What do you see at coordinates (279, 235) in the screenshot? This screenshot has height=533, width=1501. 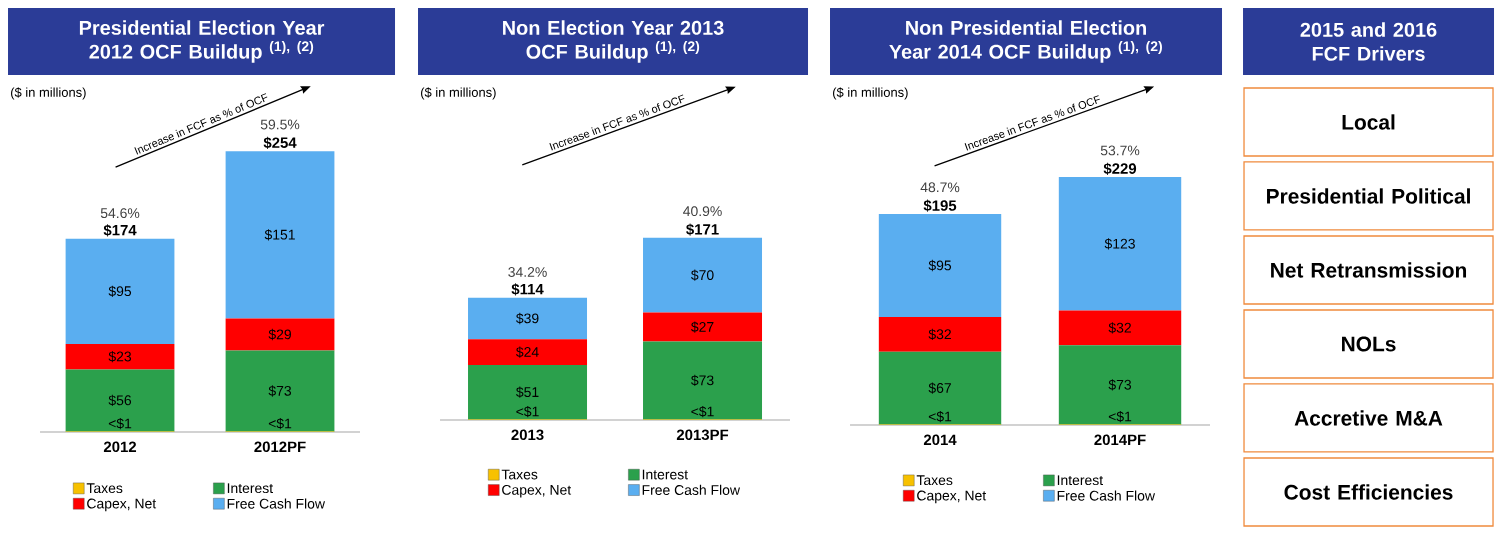 I see `data-label: $151` at bounding box center [279, 235].